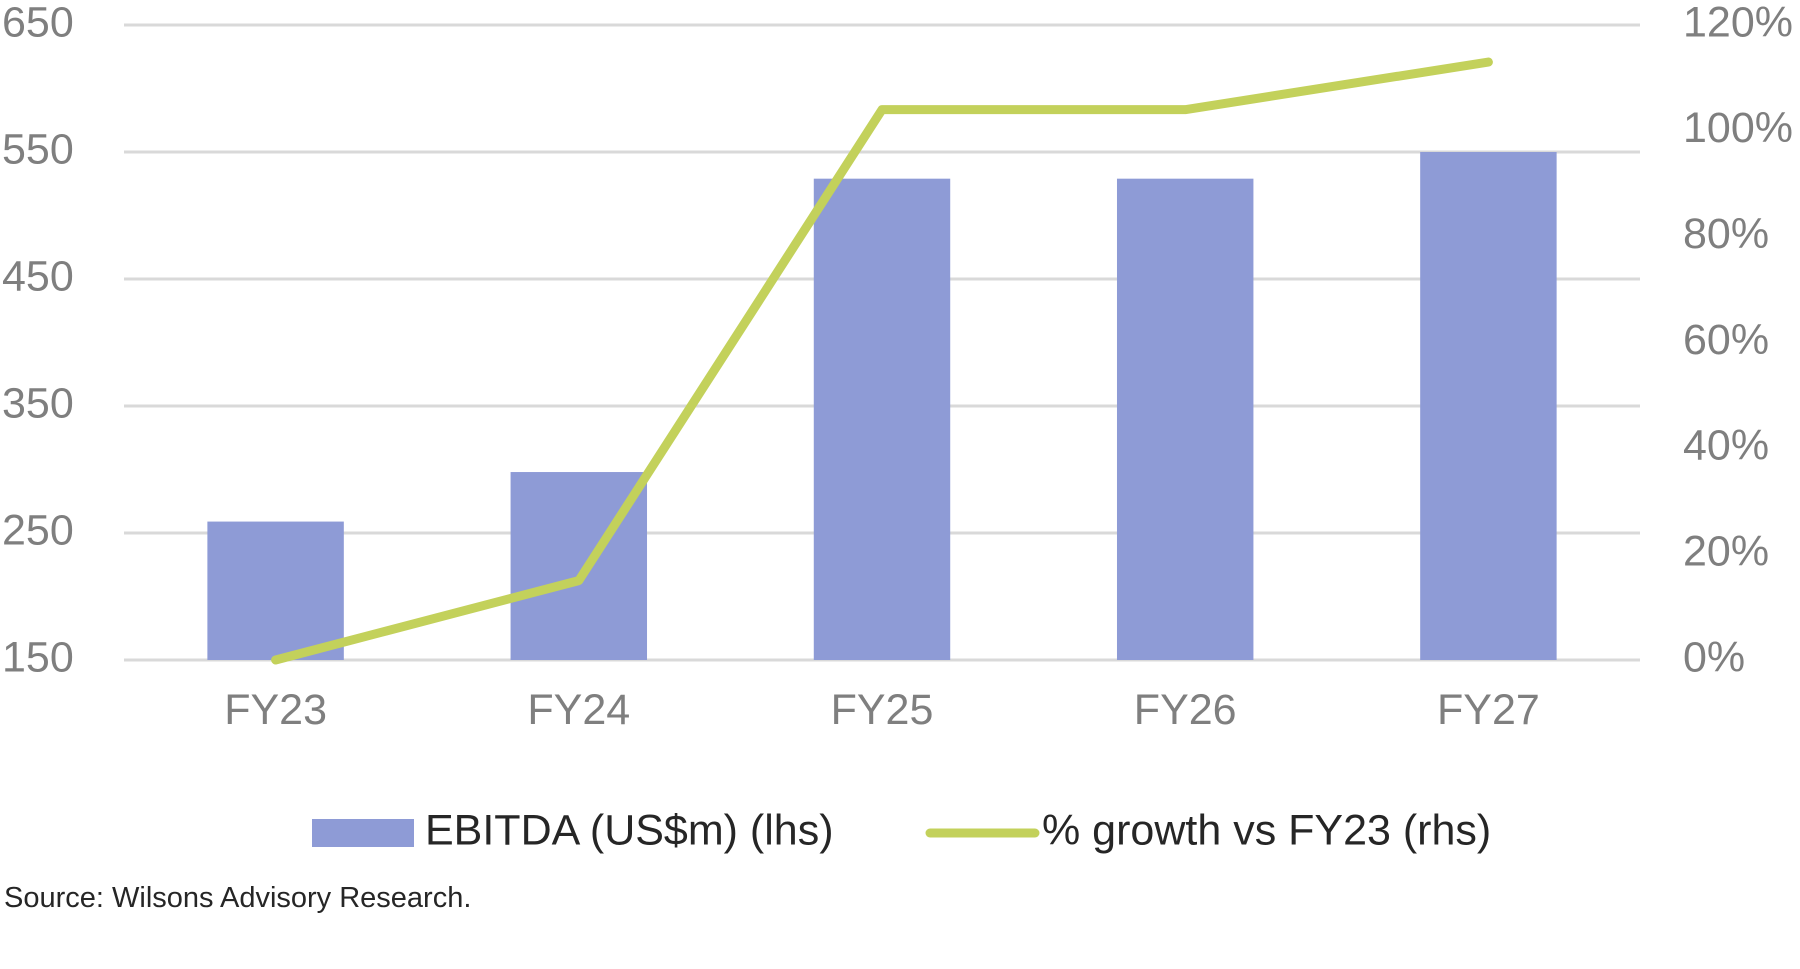 Image resolution: width=1800 pixels, height=969 pixels. Describe the element at coordinates (882, 419) in the screenshot. I see `bar-fy25` at that location.